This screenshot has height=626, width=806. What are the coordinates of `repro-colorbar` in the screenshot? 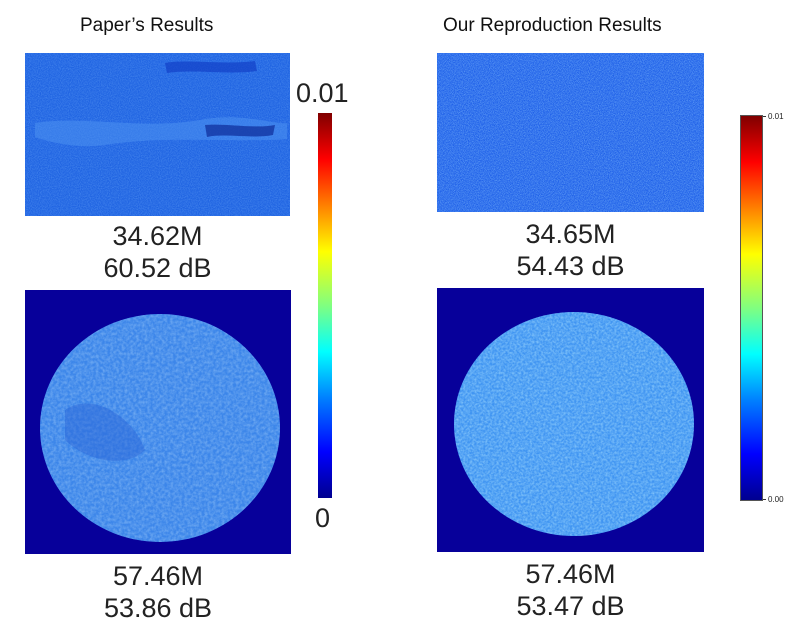 It's located at (751, 308).